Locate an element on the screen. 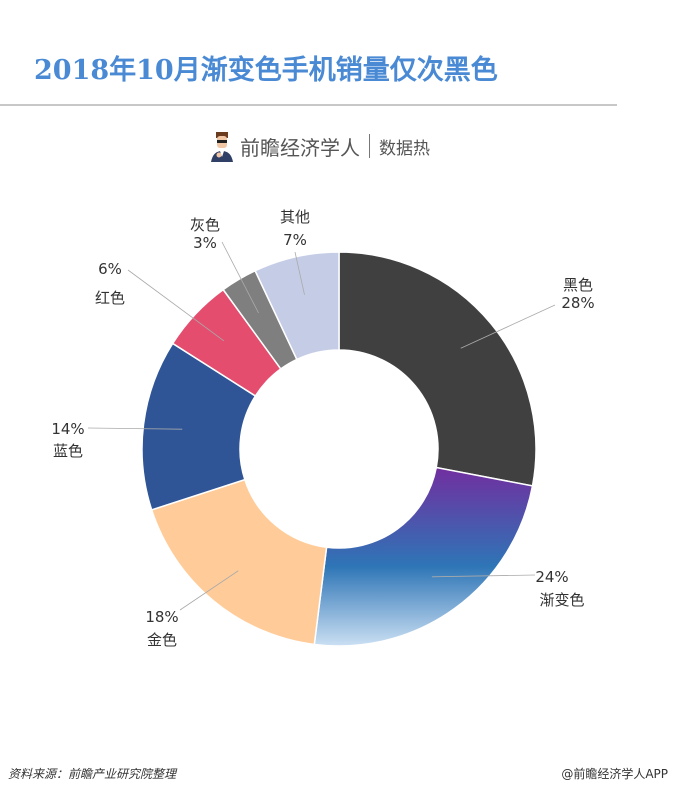 The height and width of the screenshot is (793, 680). title-divider is located at coordinates (308, 105).